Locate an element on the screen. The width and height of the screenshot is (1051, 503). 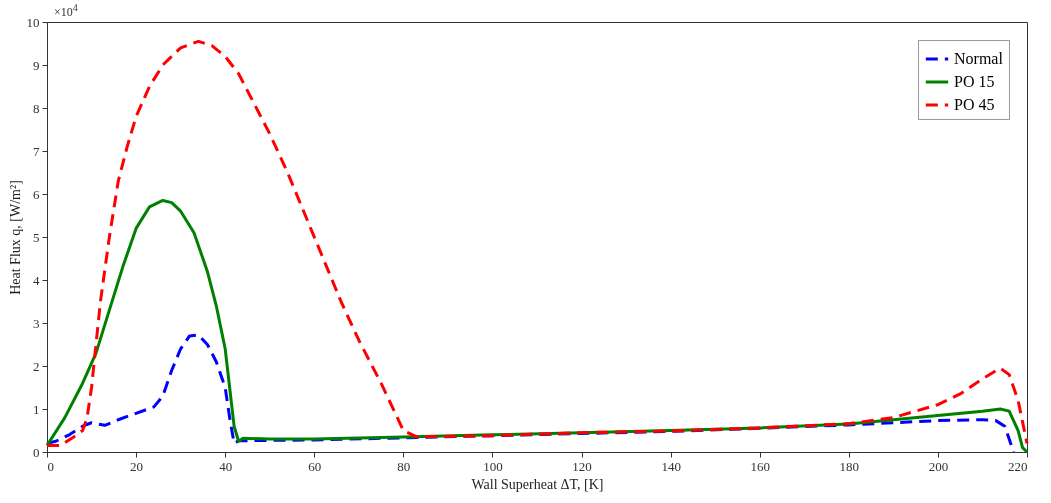
y-tick-label: 4 is located at coordinates (36, 280).